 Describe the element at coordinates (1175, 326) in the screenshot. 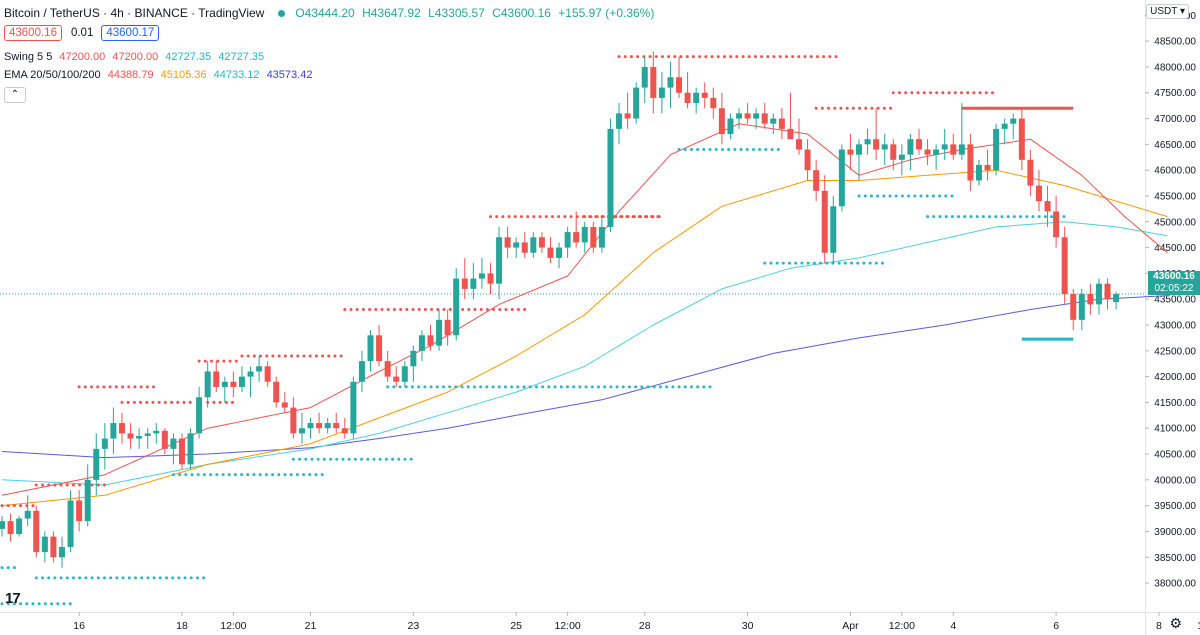

I see `y-tick-label: 43000.00` at that location.